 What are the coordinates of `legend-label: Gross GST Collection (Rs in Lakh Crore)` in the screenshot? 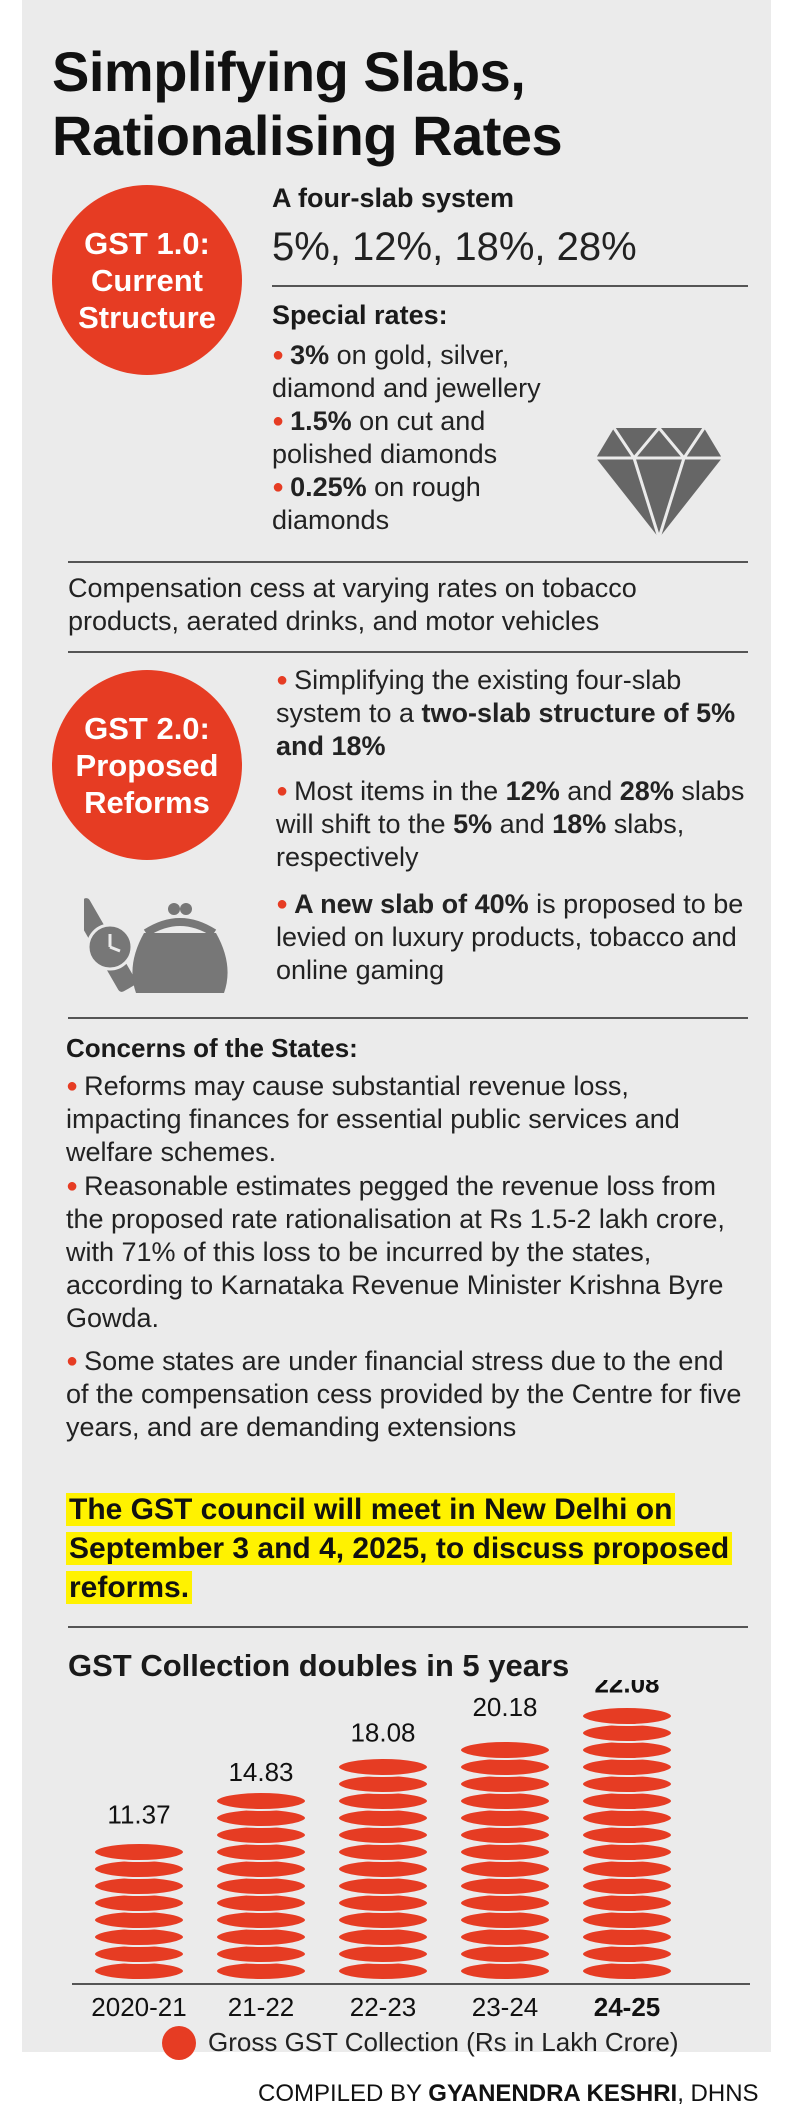 It's located at (443, 2042).